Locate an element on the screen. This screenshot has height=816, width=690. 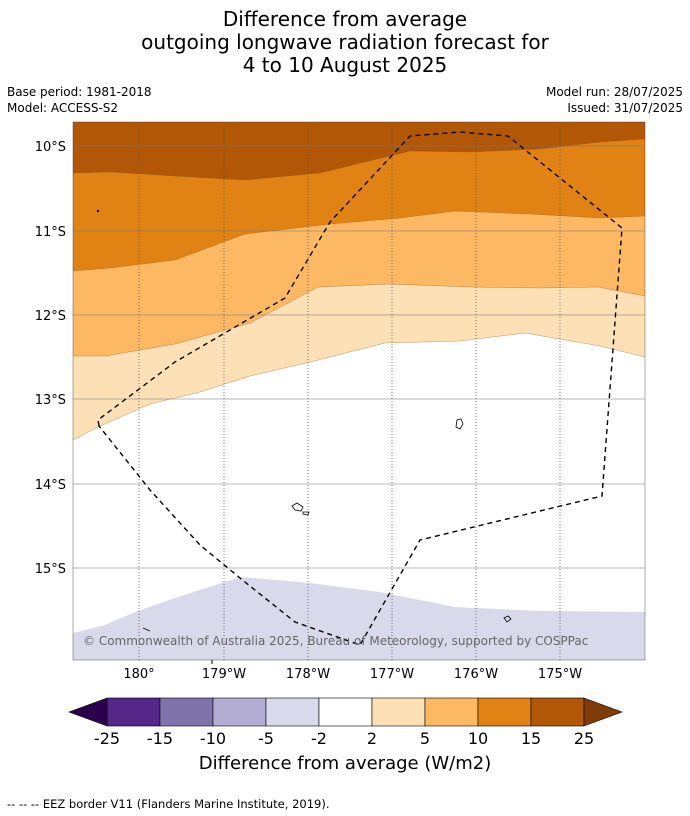
lat-labels: 10°S 11°S 12°S 13°S 14°S 15°S is located at coordinates (50, 358).